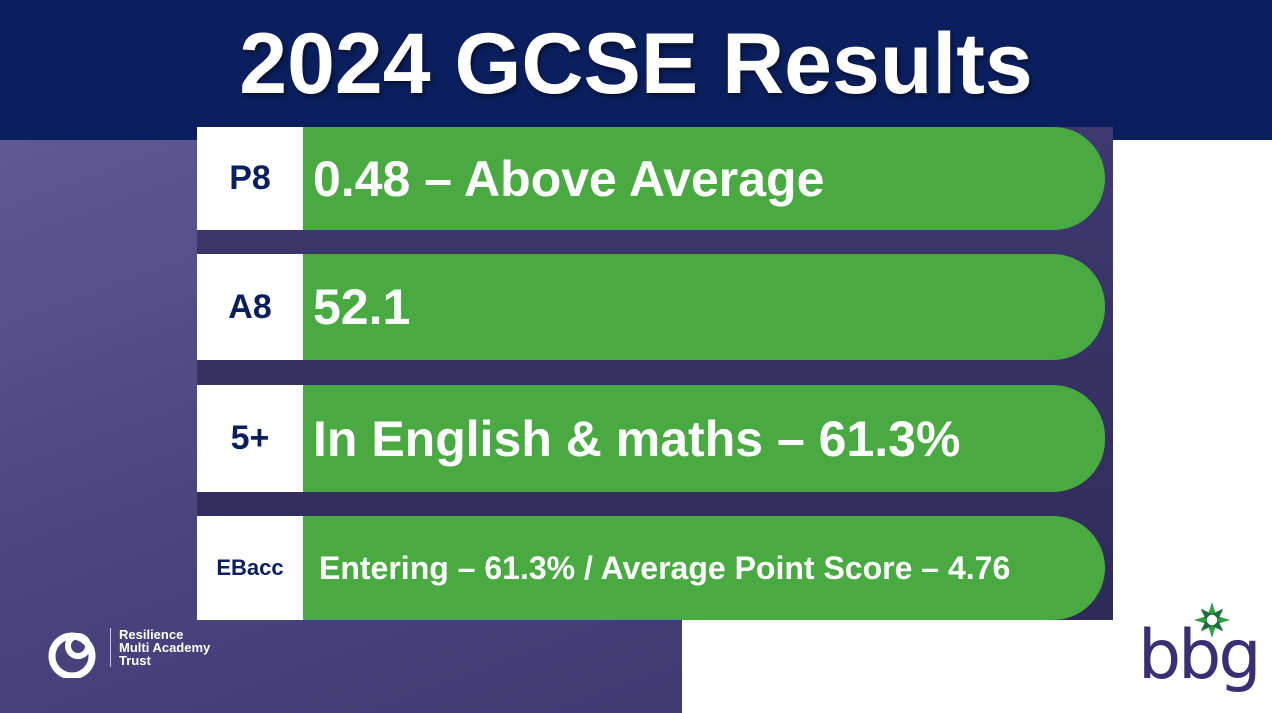  What do you see at coordinates (165, 647) in the screenshot?
I see `trust-line: Multi Academy` at bounding box center [165, 647].